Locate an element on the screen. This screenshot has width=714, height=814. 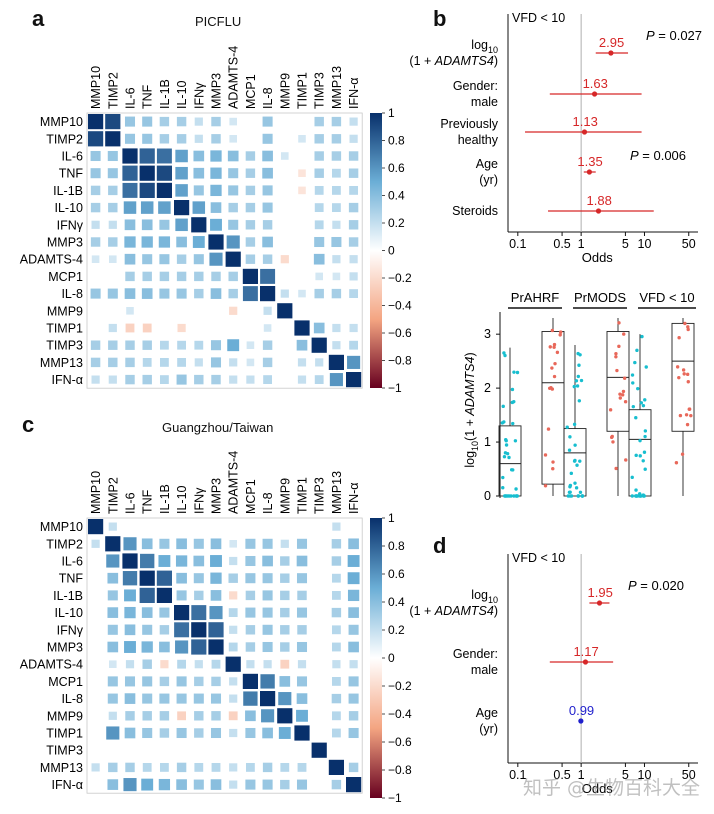
row-label: log10 is located at coordinates (484, 596).